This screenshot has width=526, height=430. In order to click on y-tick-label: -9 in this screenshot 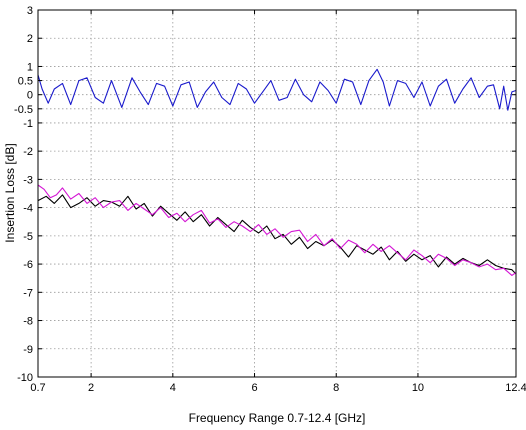, I will do `click(28, 350)`.